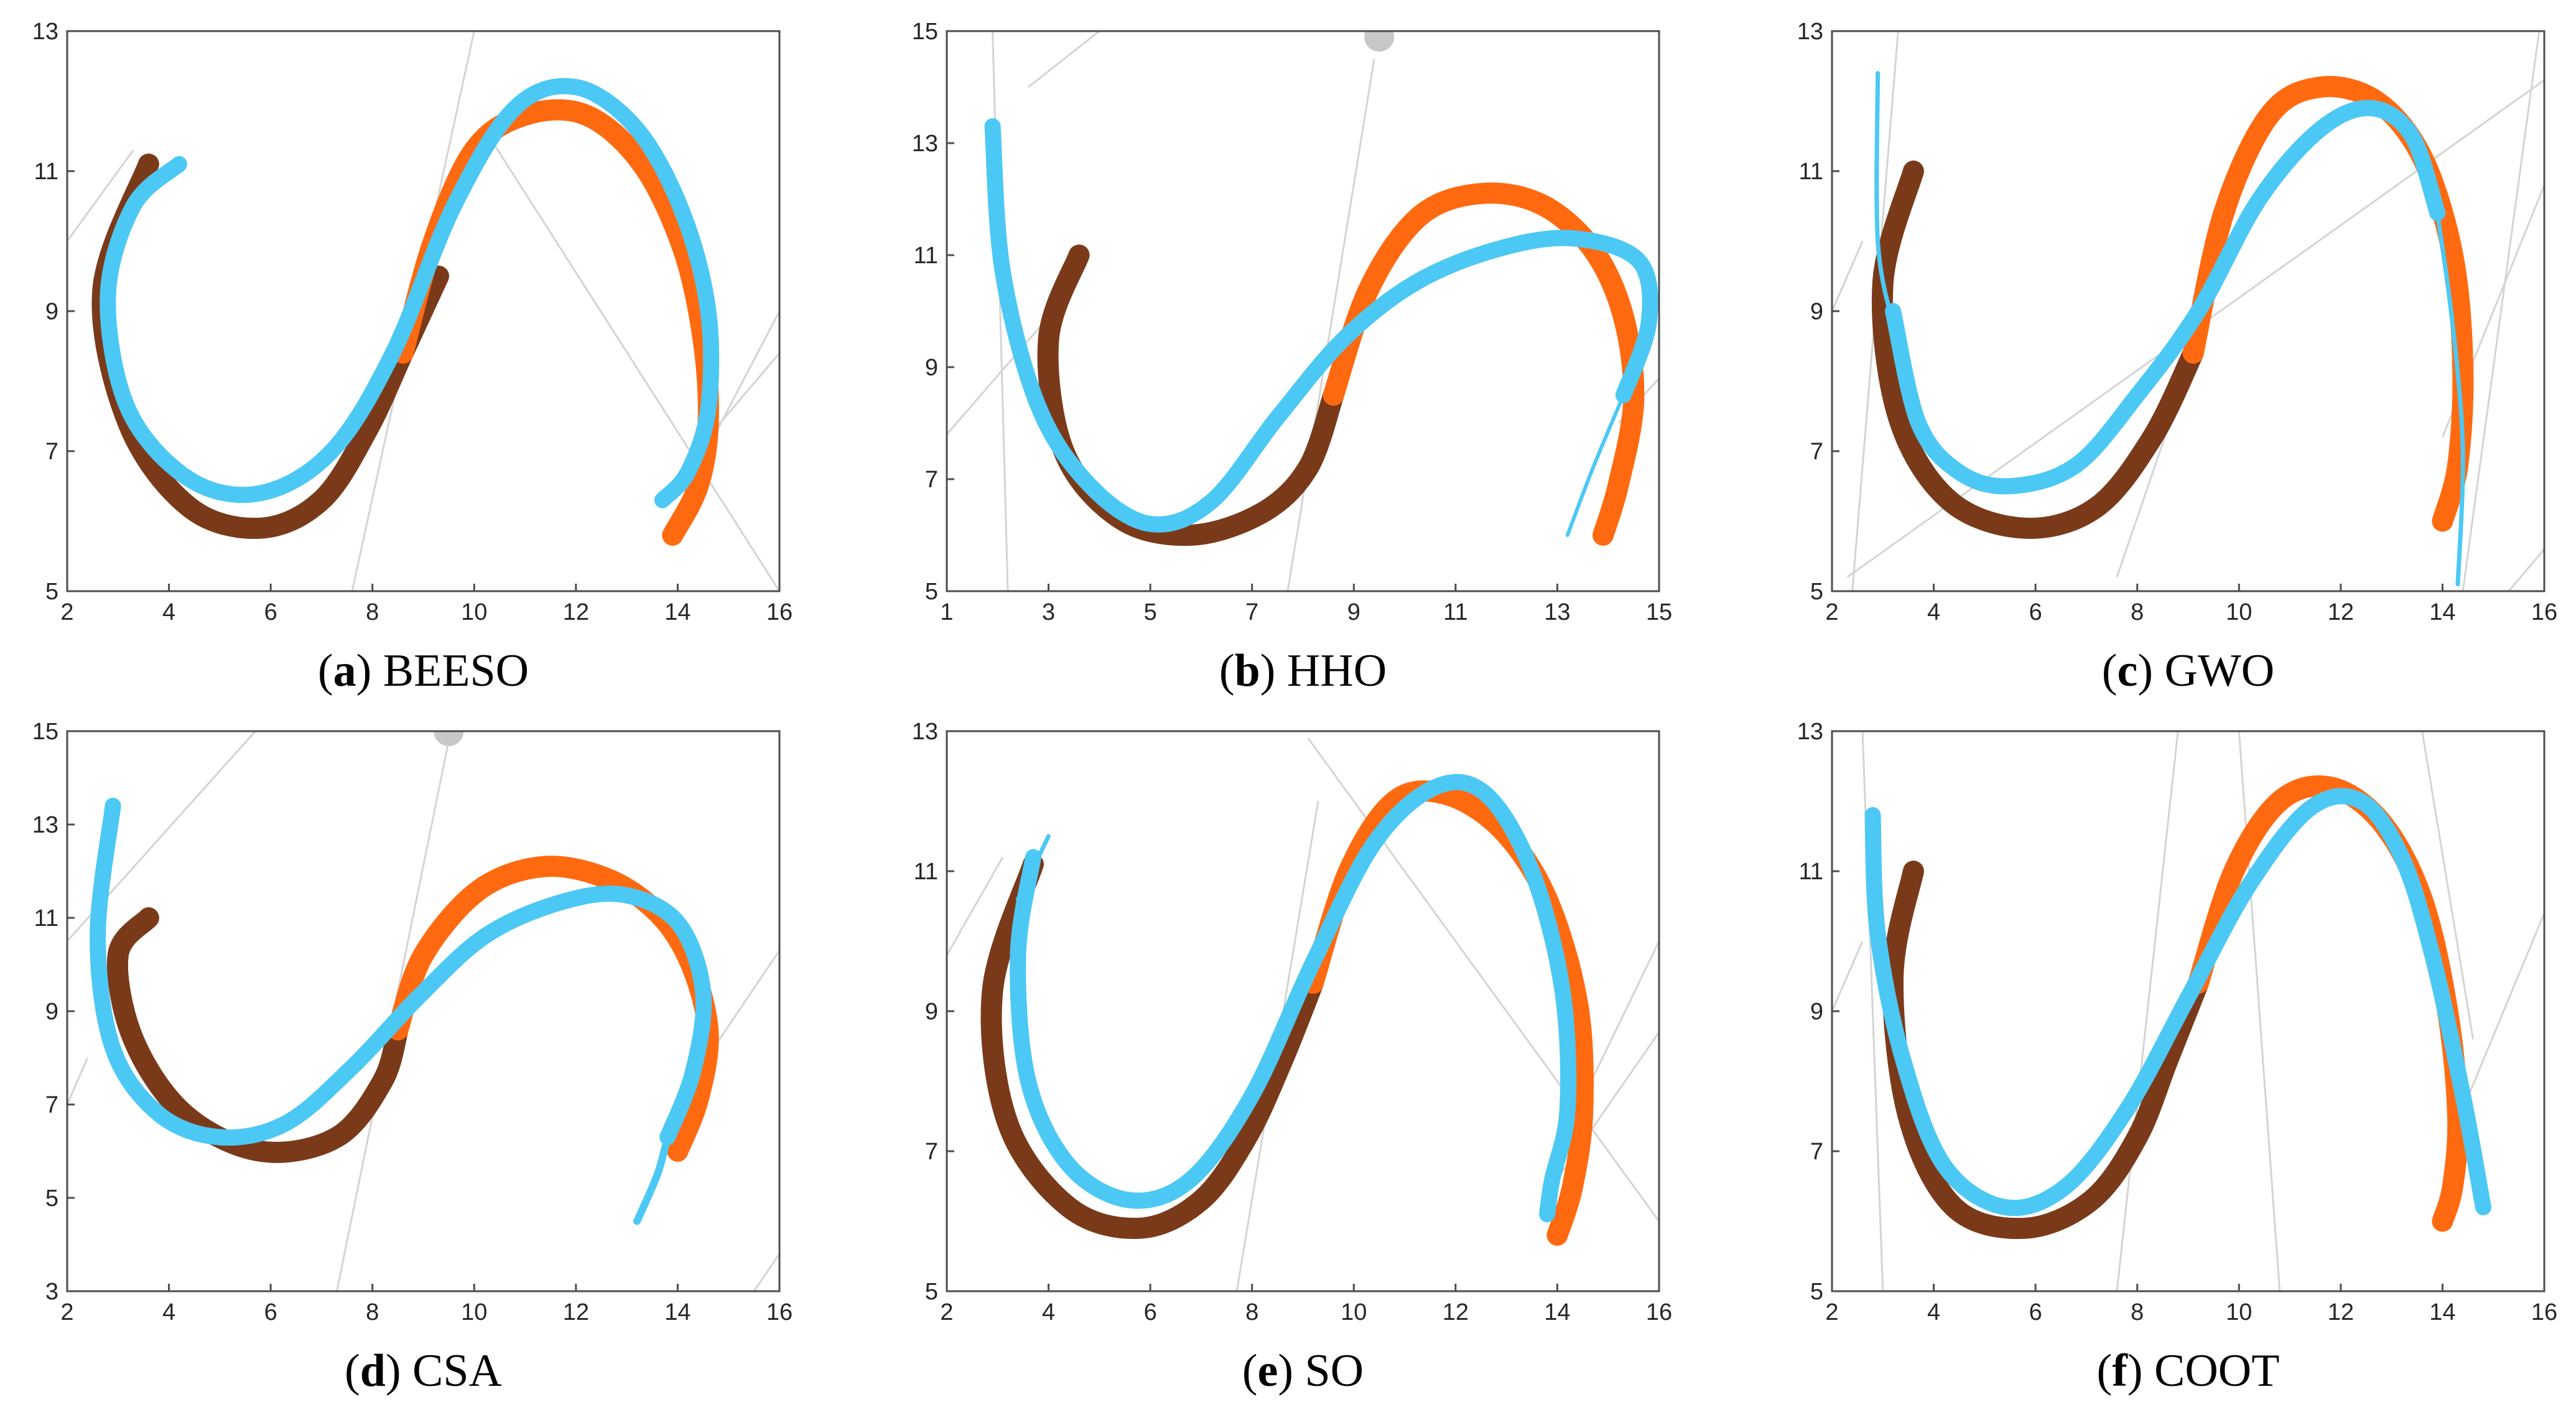 The image size is (2576, 1425). I want to click on x-tick-label: 1, so click(946, 612).